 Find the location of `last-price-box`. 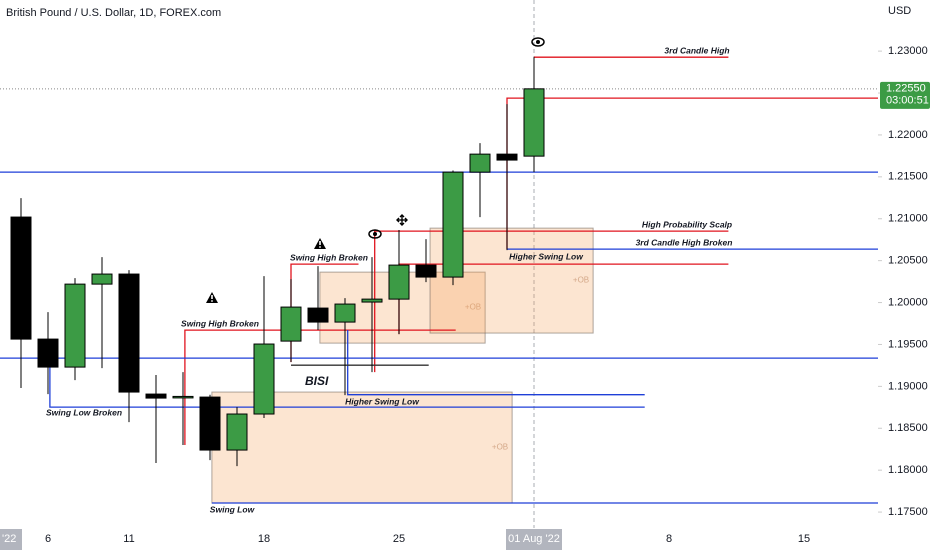

last-price-box is located at coordinates (905, 95).